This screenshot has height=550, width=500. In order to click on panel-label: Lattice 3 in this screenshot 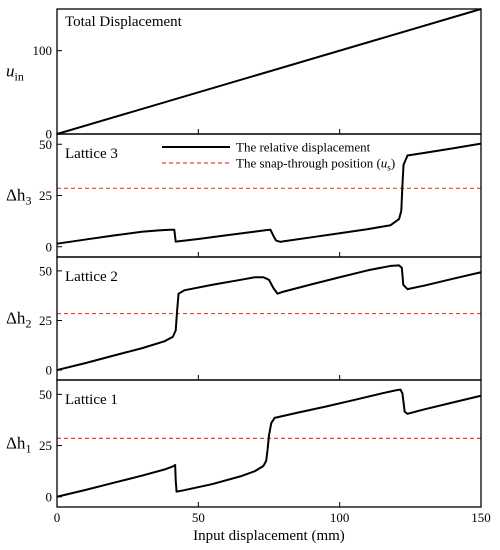, I will do `click(91, 154)`.